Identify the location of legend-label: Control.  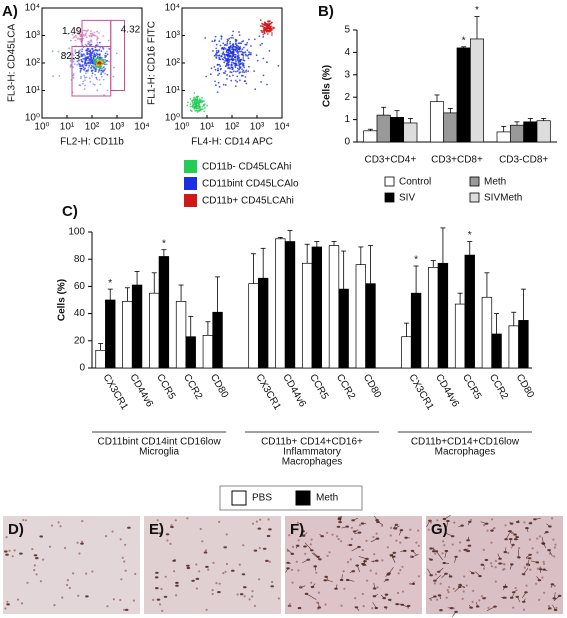
(415, 182).